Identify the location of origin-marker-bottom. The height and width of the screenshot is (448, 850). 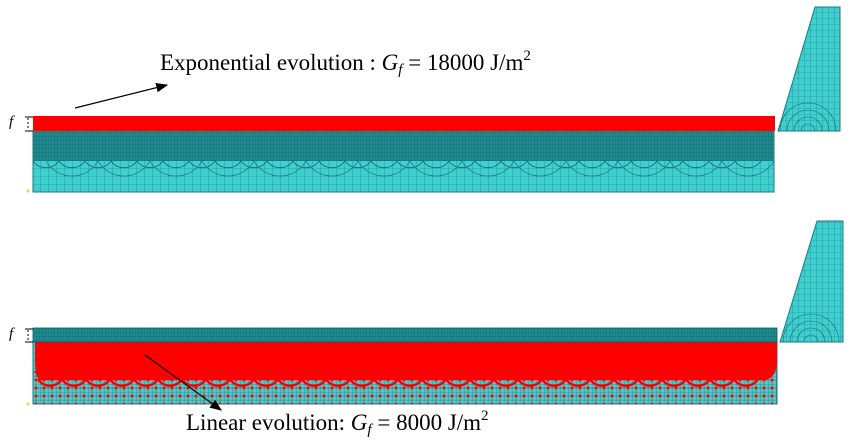
(28, 404).